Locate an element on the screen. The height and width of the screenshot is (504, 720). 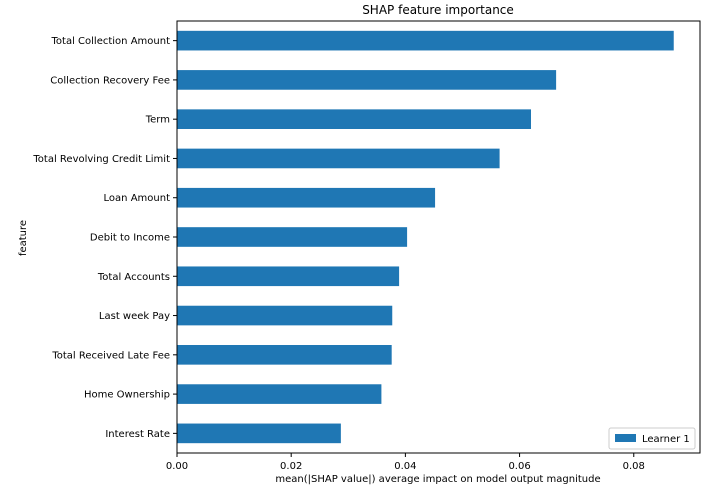
y-tick-label: Collection Recovery Fee is located at coordinates (110, 80).